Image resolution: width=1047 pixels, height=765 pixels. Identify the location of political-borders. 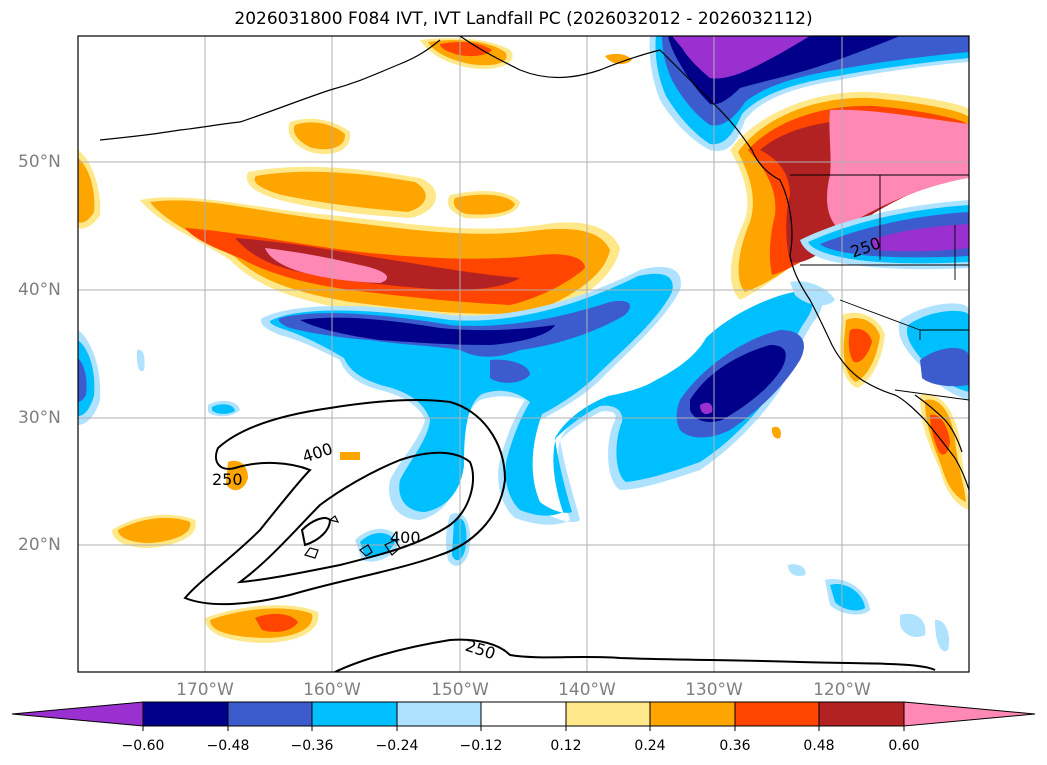
(879, 287).